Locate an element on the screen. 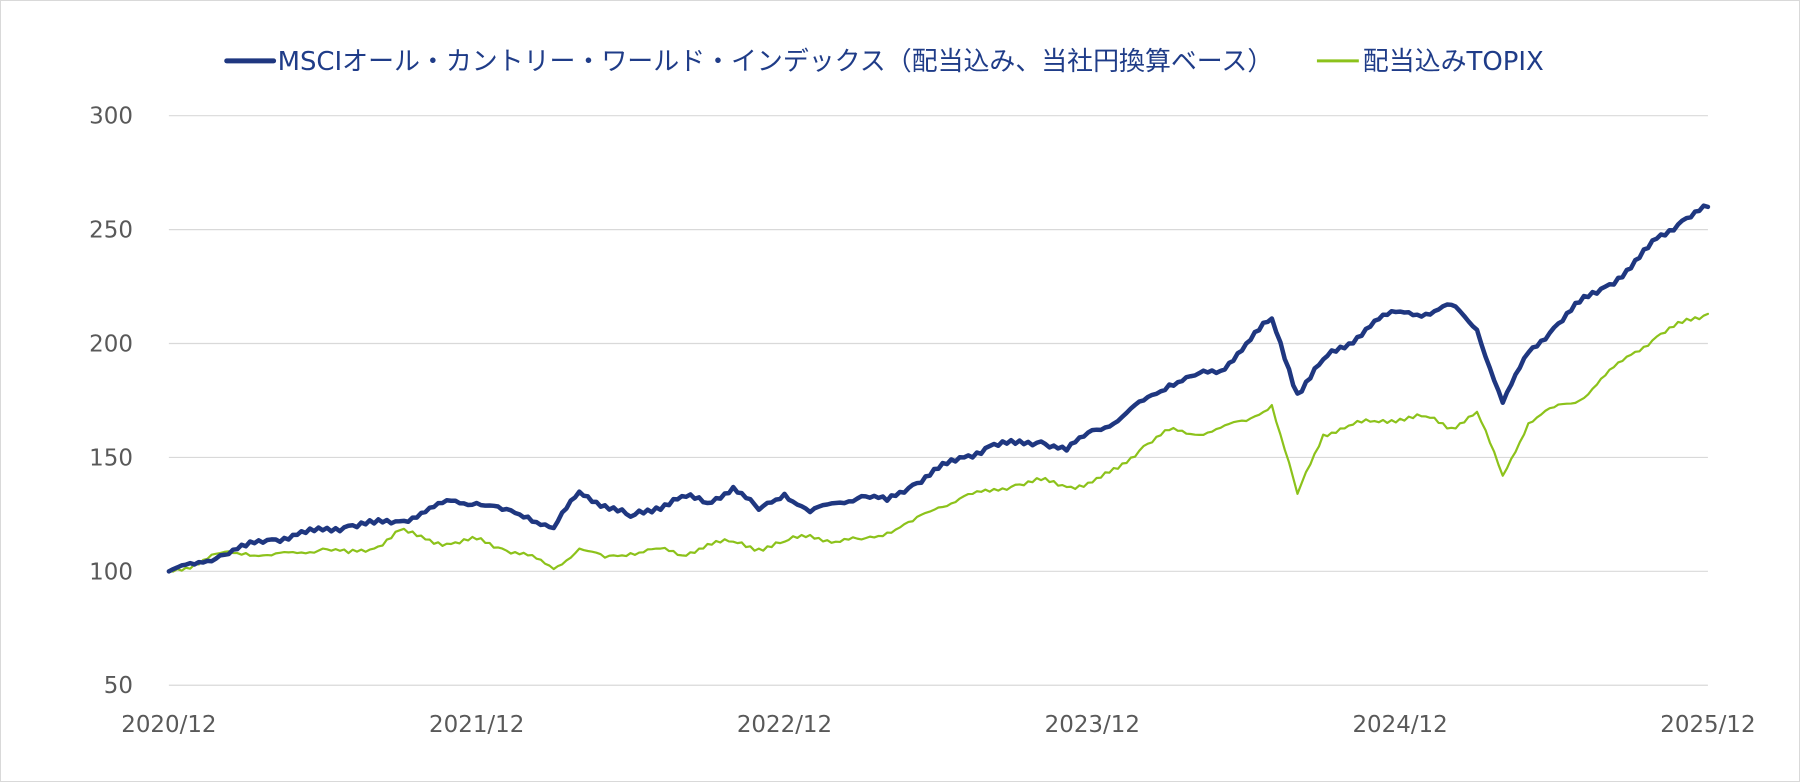  legend-label-msci: MSCIオール・カントリー・ワールド・インデックス（配当込み、当社円換算ベース） is located at coordinates (776, 62).